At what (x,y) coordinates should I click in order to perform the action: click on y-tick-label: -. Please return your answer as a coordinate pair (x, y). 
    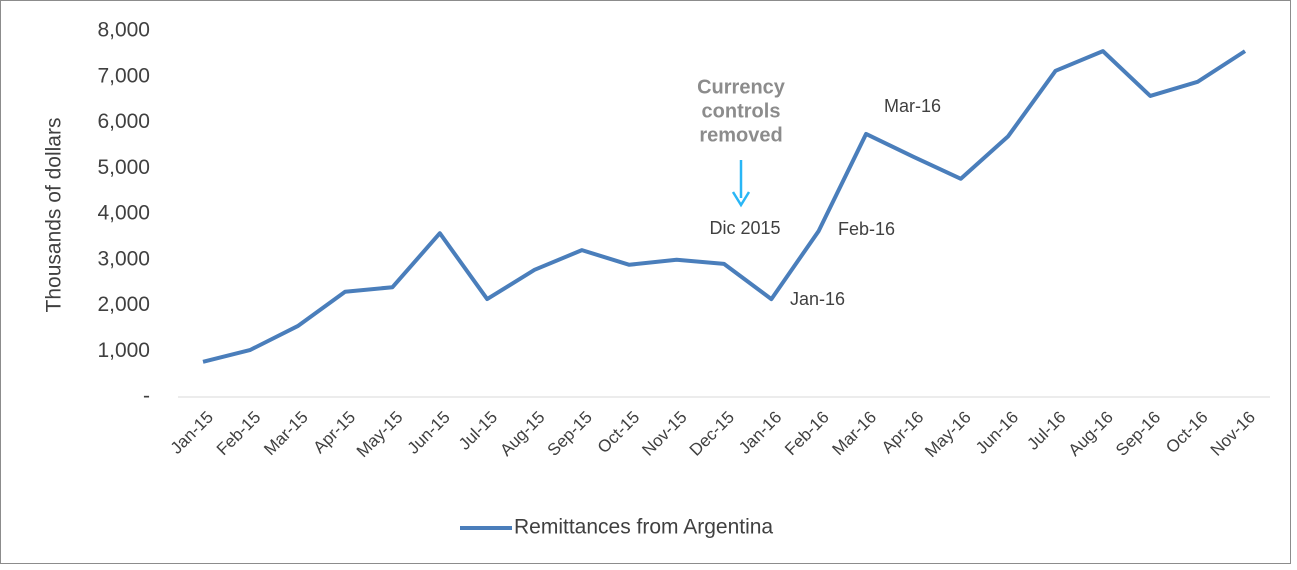
    Looking at the image, I should click on (146, 396).